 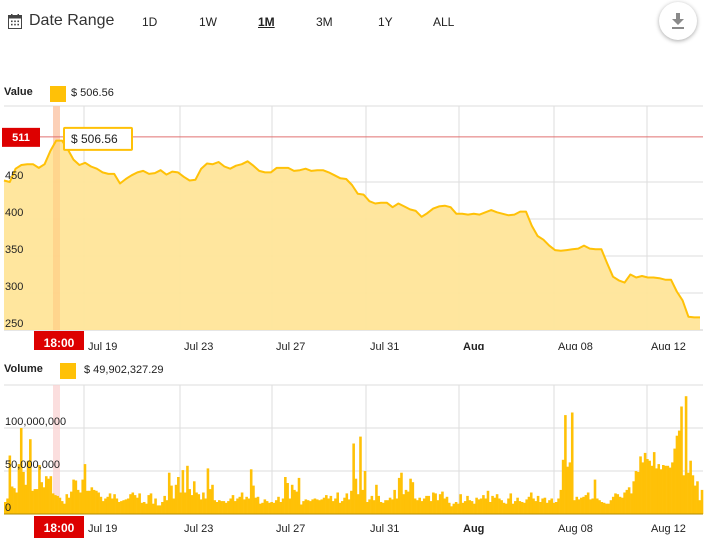 I want to click on range-1y-button: 1Y, so click(x=385, y=22).